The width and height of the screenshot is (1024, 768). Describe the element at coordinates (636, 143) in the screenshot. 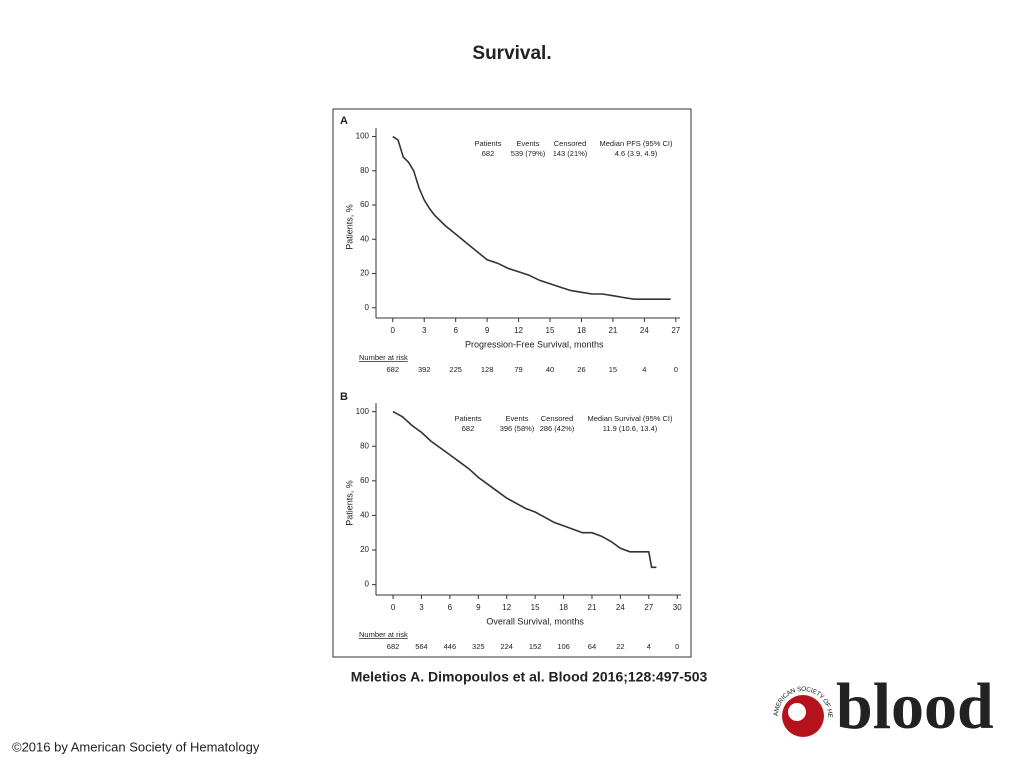

I see `legend-header: Median PFS (95% CI)` at that location.